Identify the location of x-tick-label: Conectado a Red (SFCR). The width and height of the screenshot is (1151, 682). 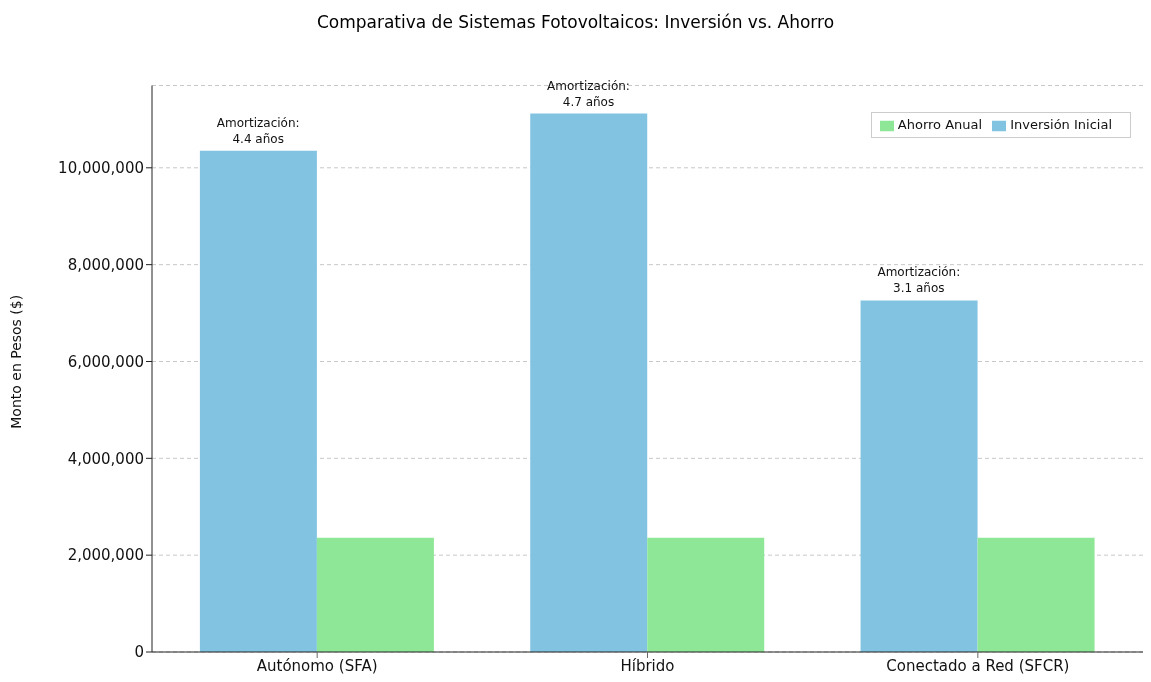
(978, 665).